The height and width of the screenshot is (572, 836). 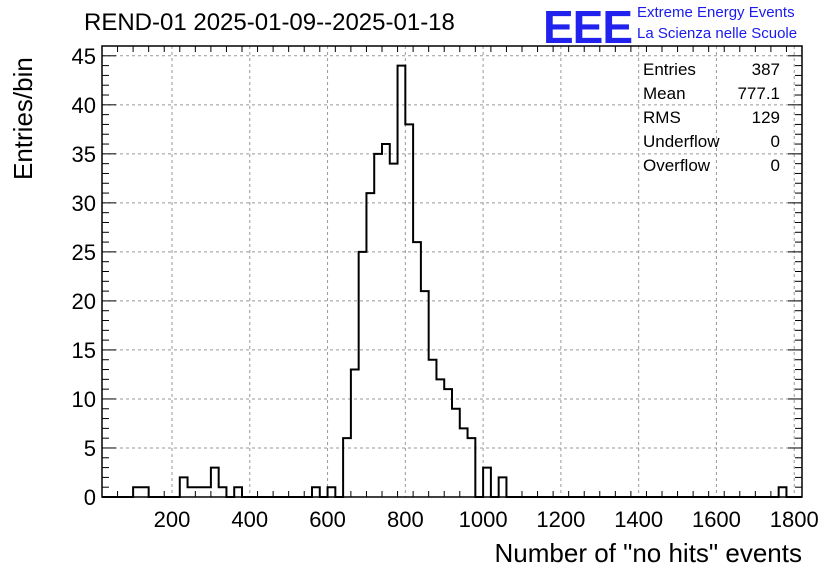 What do you see at coordinates (717, 33) in the screenshot?
I see `logo-subtitle-line2: La Scienza nelle Scuole` at bounding box center [717, 33].